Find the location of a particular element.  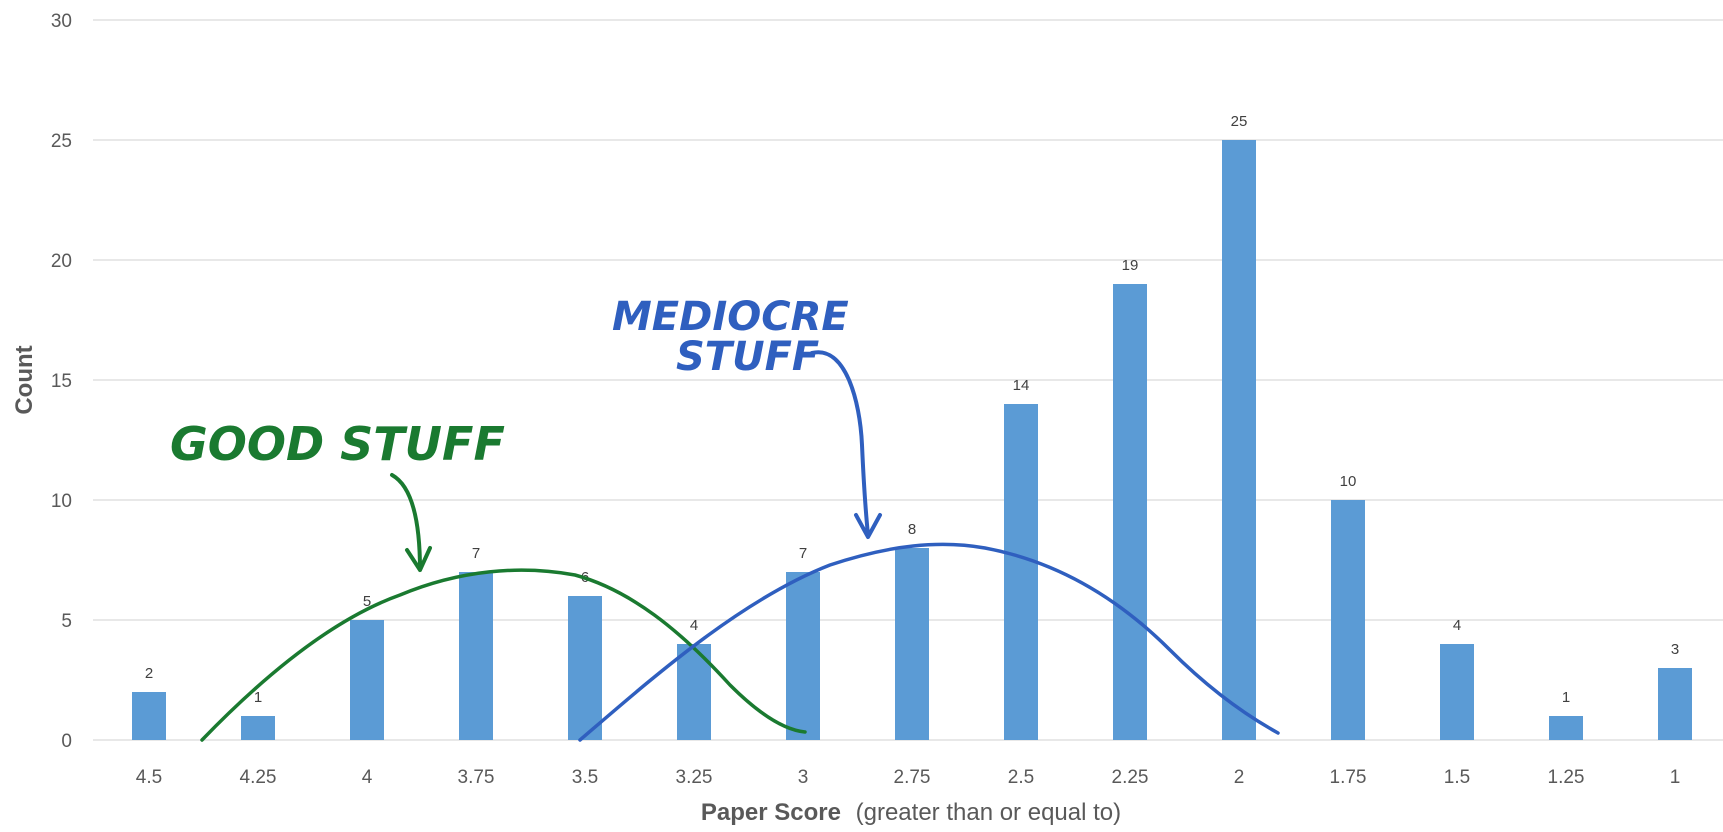

x-axis-title-rest: (greater than or equal to) is located at coordinates (989, 812).